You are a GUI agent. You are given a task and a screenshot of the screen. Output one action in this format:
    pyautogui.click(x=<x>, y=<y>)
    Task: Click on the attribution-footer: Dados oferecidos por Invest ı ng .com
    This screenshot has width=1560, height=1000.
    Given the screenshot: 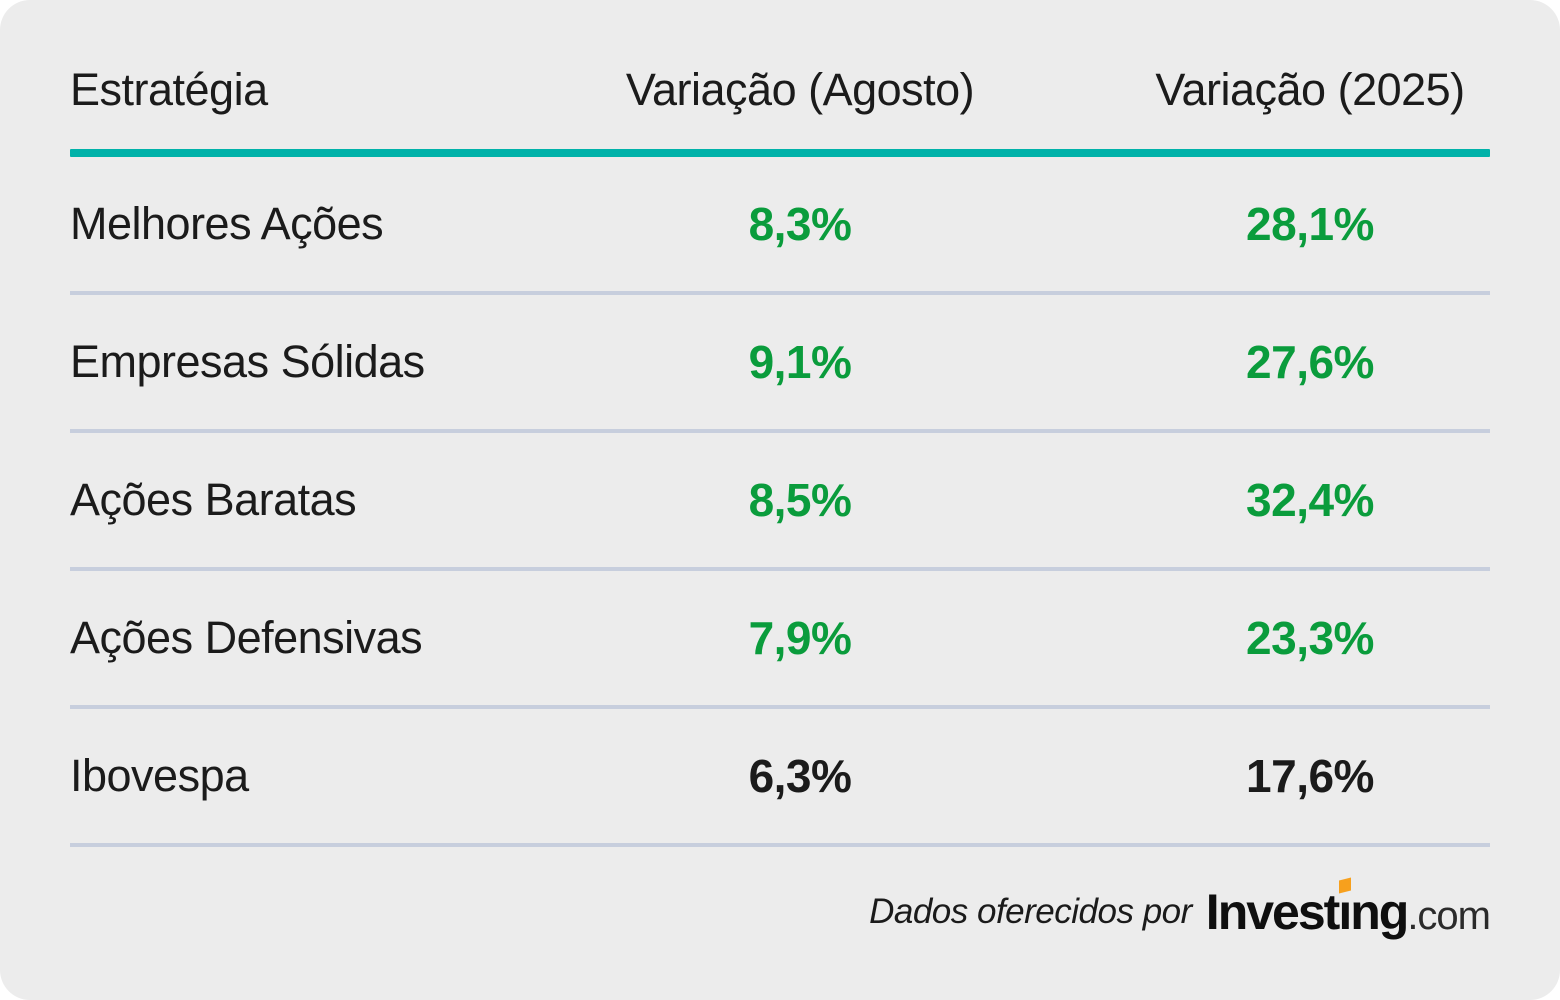 What is the action you would take?
    pyautogui.click(x=780, y=923)
    